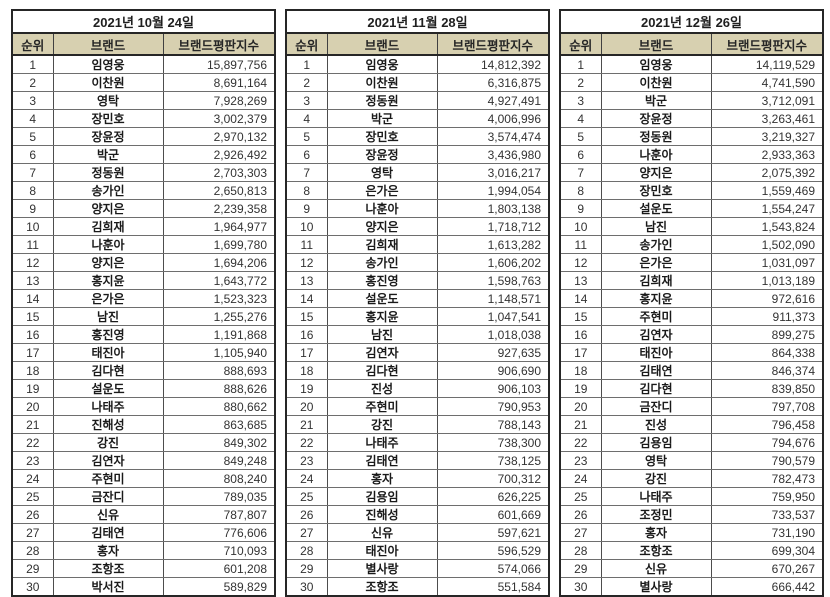 The width and height of the screenshot is (830, 597). I want to click on table-row: 23 김태연 738,125, so click(418, 460).